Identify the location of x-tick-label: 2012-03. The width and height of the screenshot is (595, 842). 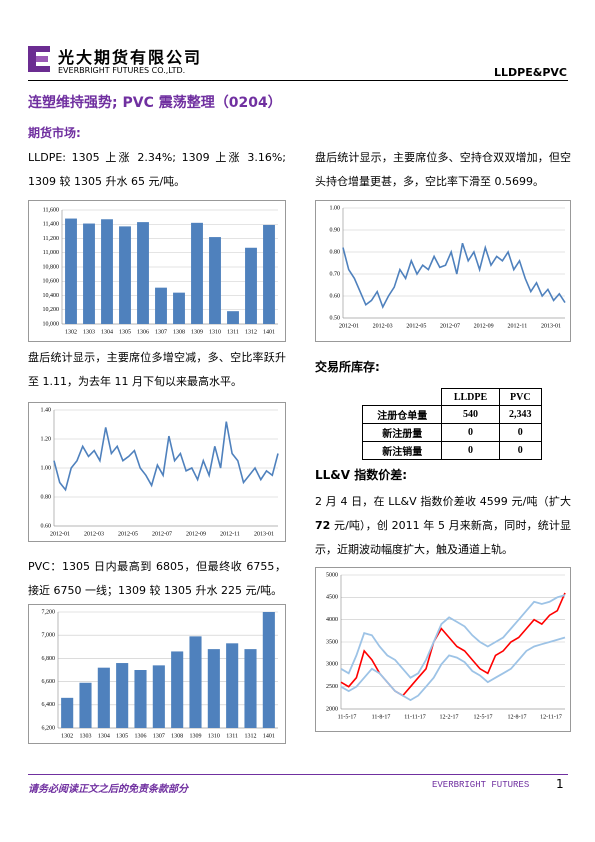
(94, 534).